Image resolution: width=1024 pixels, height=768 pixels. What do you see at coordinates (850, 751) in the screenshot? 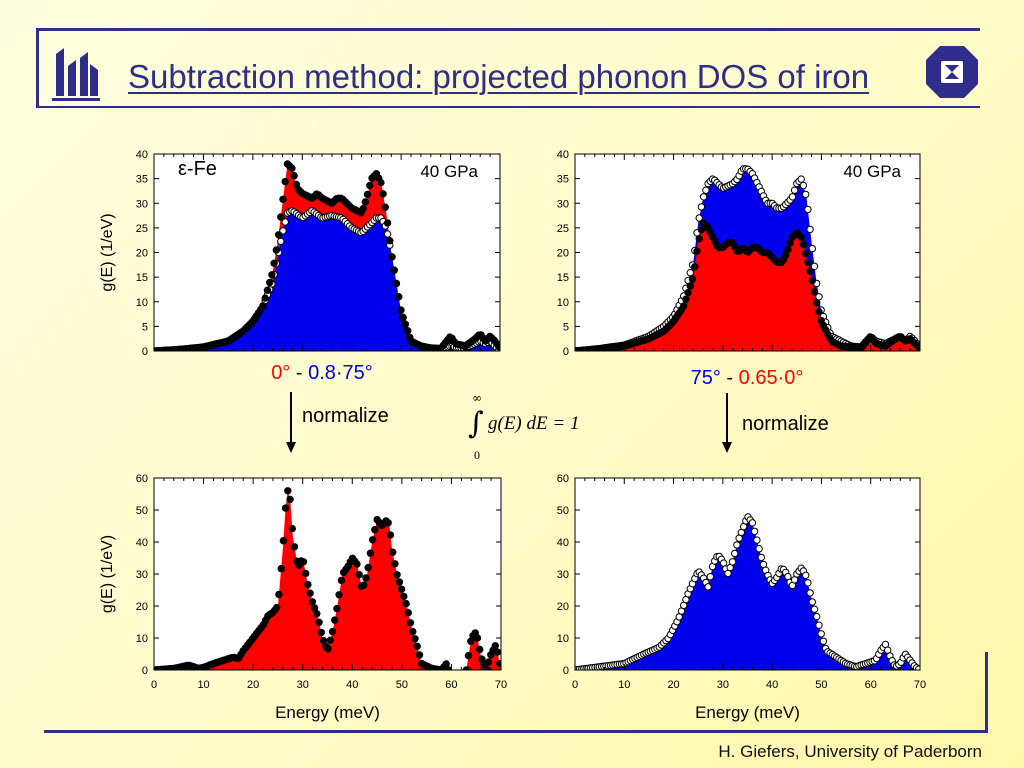
I see `footer-credit: H. Giefers, University of Paderborn` at bounding box center [850, 751].